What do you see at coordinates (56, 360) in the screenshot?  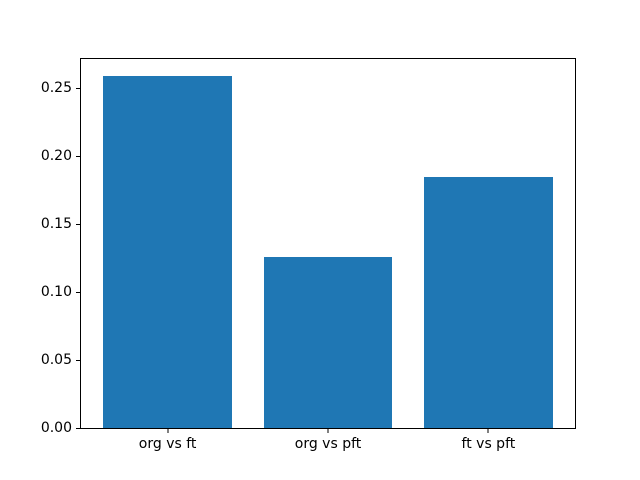 I see `y-tick-label: 0.05` at bounding box center [56, 360].